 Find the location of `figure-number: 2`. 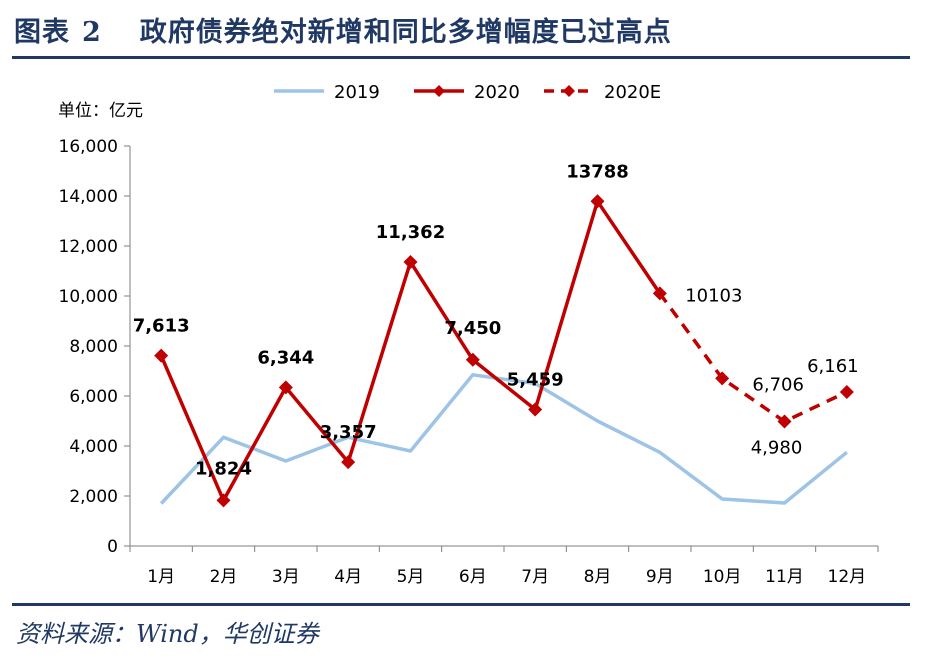

figure-number: 2 is located at coordinates (92, 32).